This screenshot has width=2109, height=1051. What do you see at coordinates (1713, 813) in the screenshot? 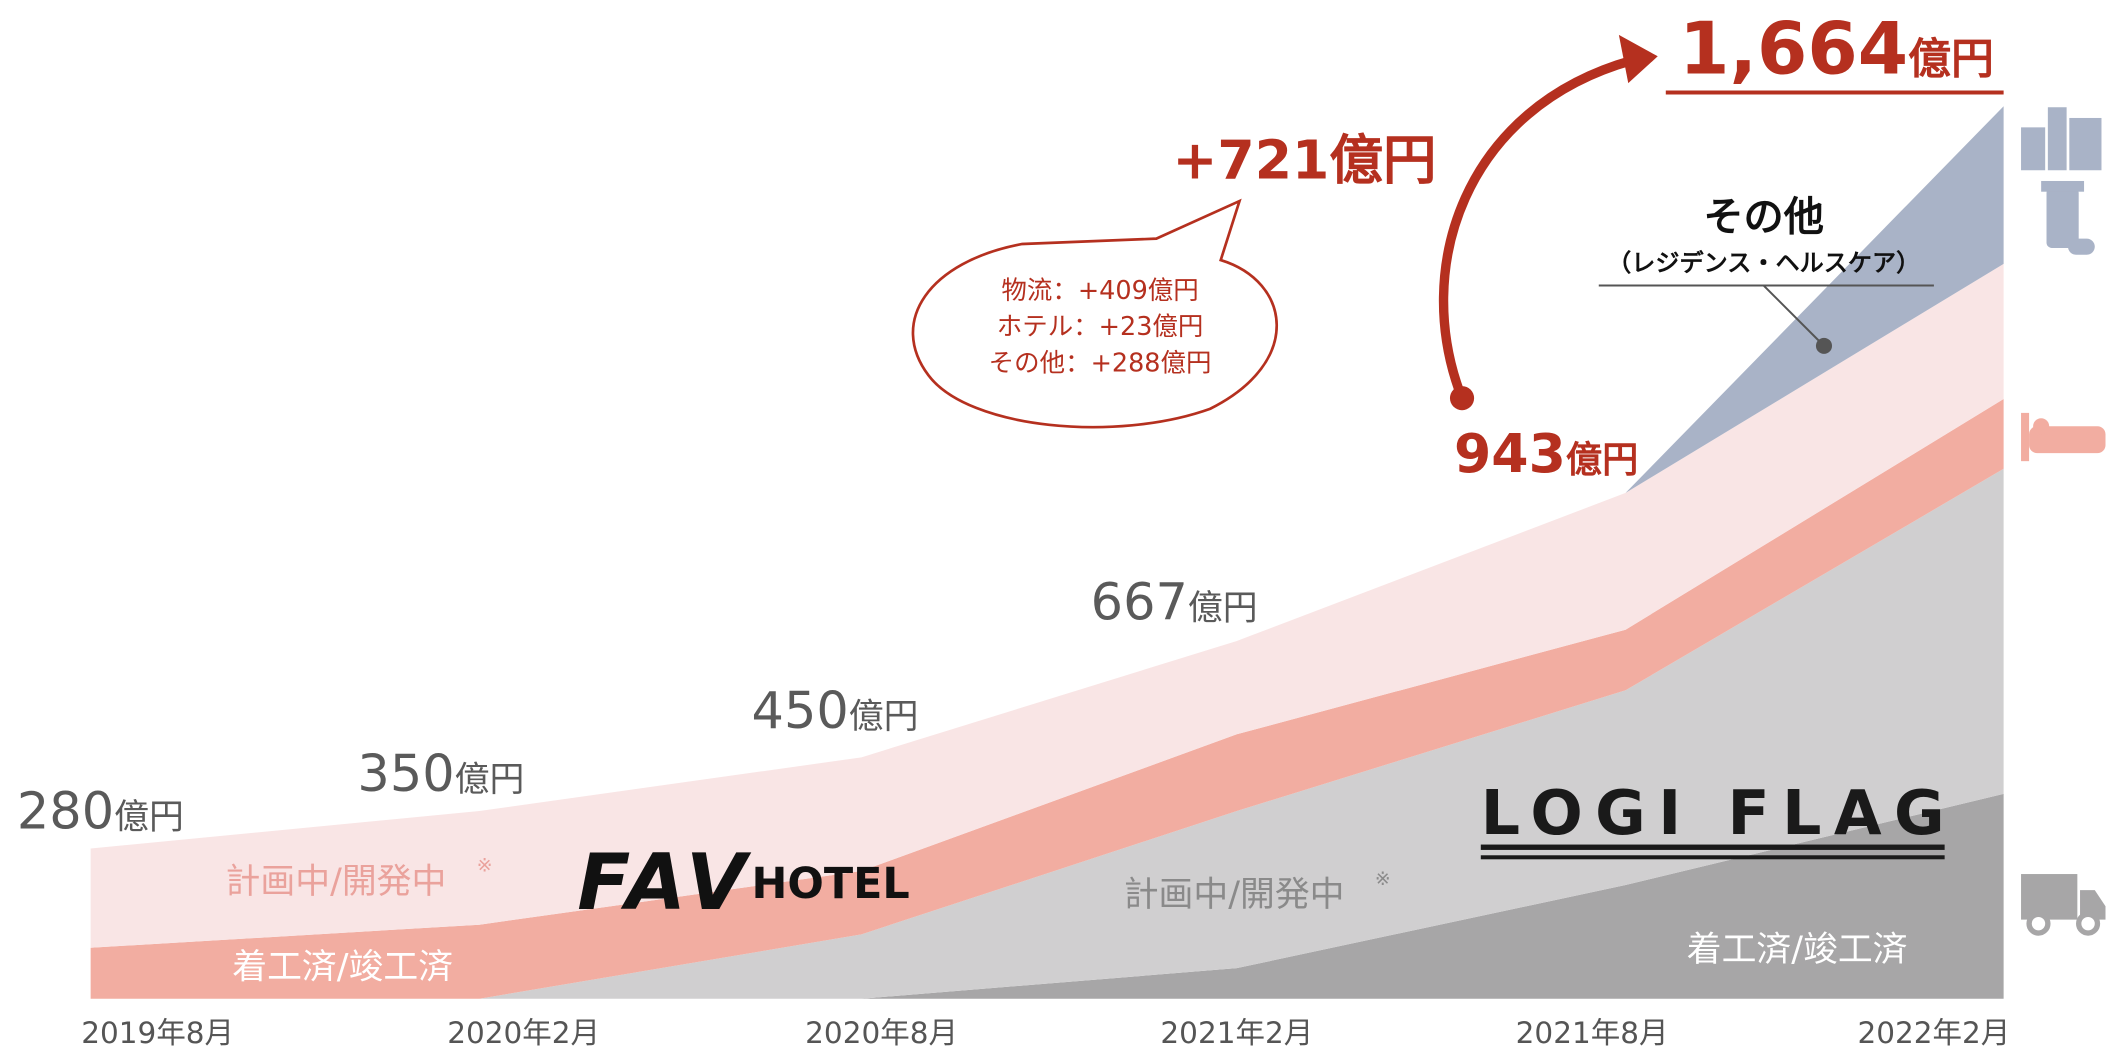
I see `logo: LOGI FLAG` at bounding box center [1713, 813].